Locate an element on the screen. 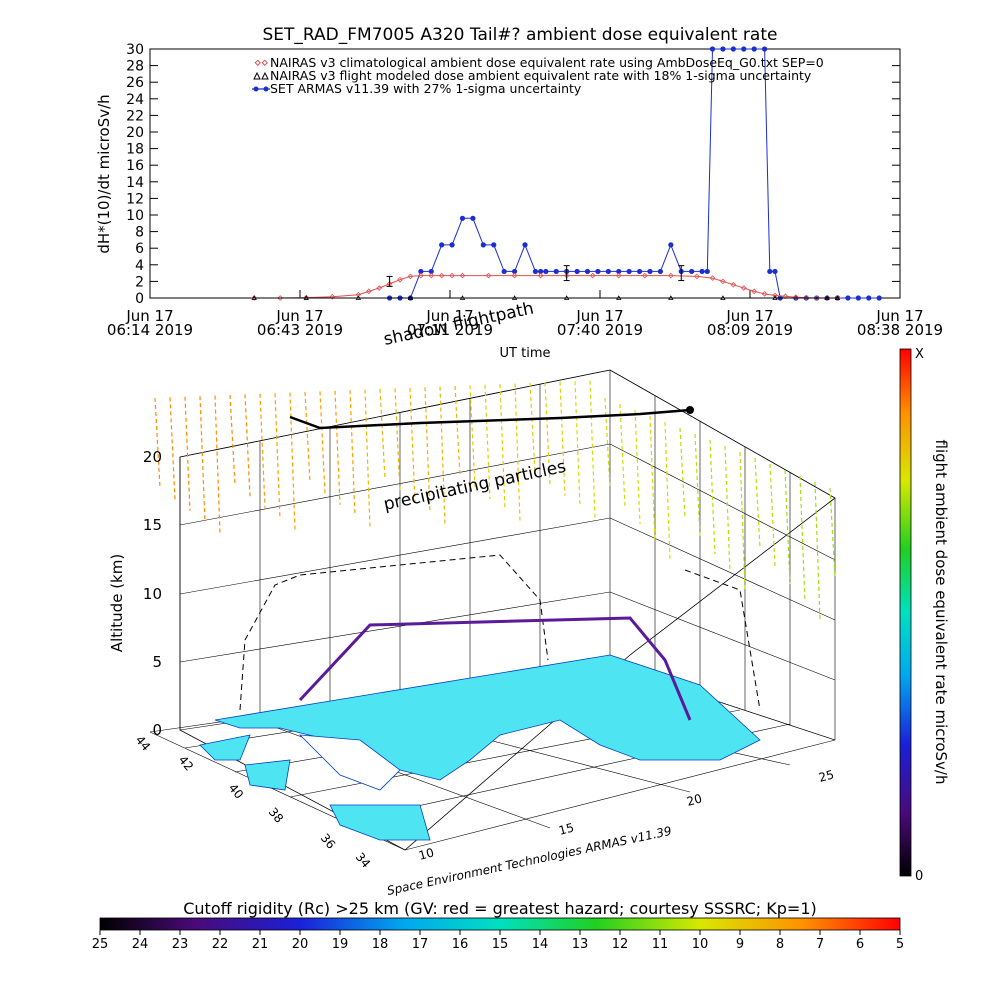  floor-y-tick-label: 34 is located at coordinates (363, 860).